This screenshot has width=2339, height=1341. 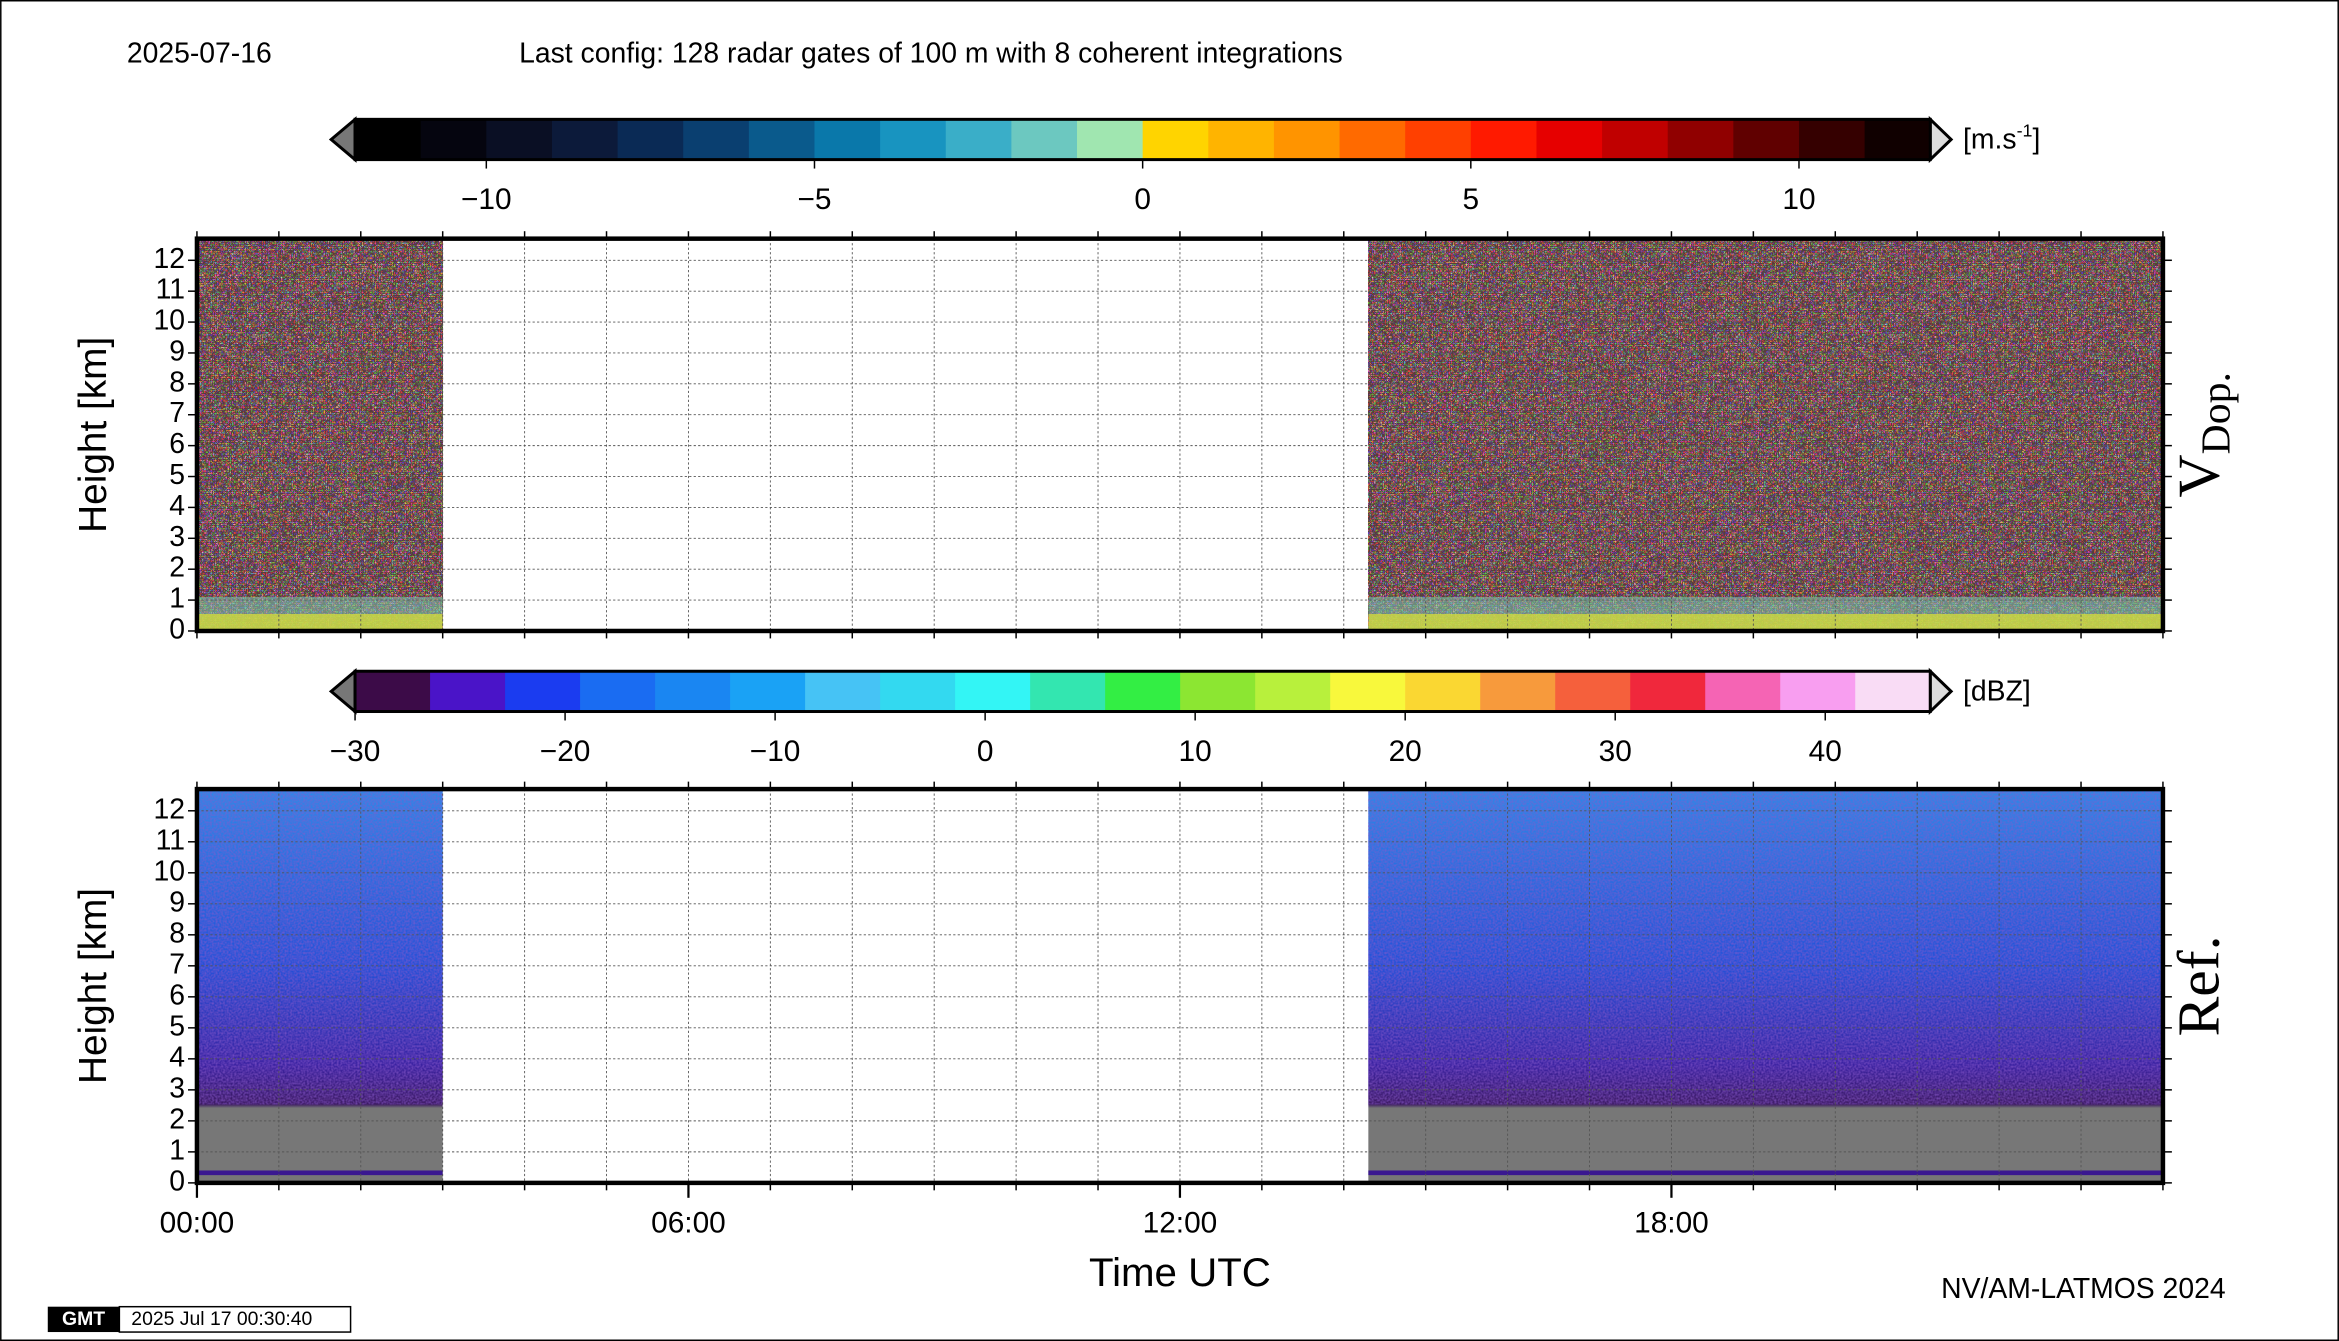 I want to click on timestamp: 2025 Jul 17 00:30:40, so click(x=221, y=1319).